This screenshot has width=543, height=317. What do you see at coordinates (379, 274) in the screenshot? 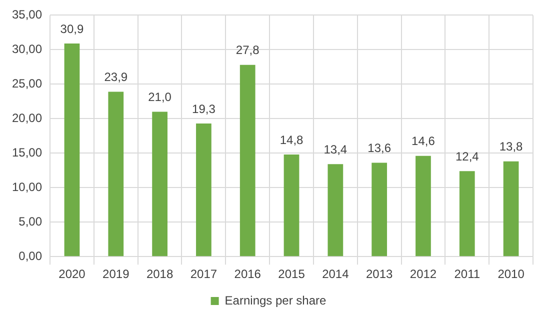
I see `x-tick-label: 2013` at bounding box center [379, 274].